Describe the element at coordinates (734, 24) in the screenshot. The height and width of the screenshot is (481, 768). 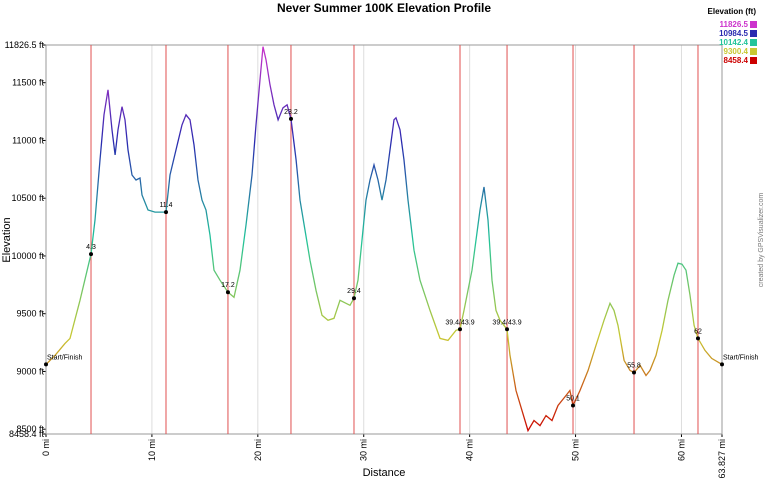
I see `legend-label: 11826.5` at that location.